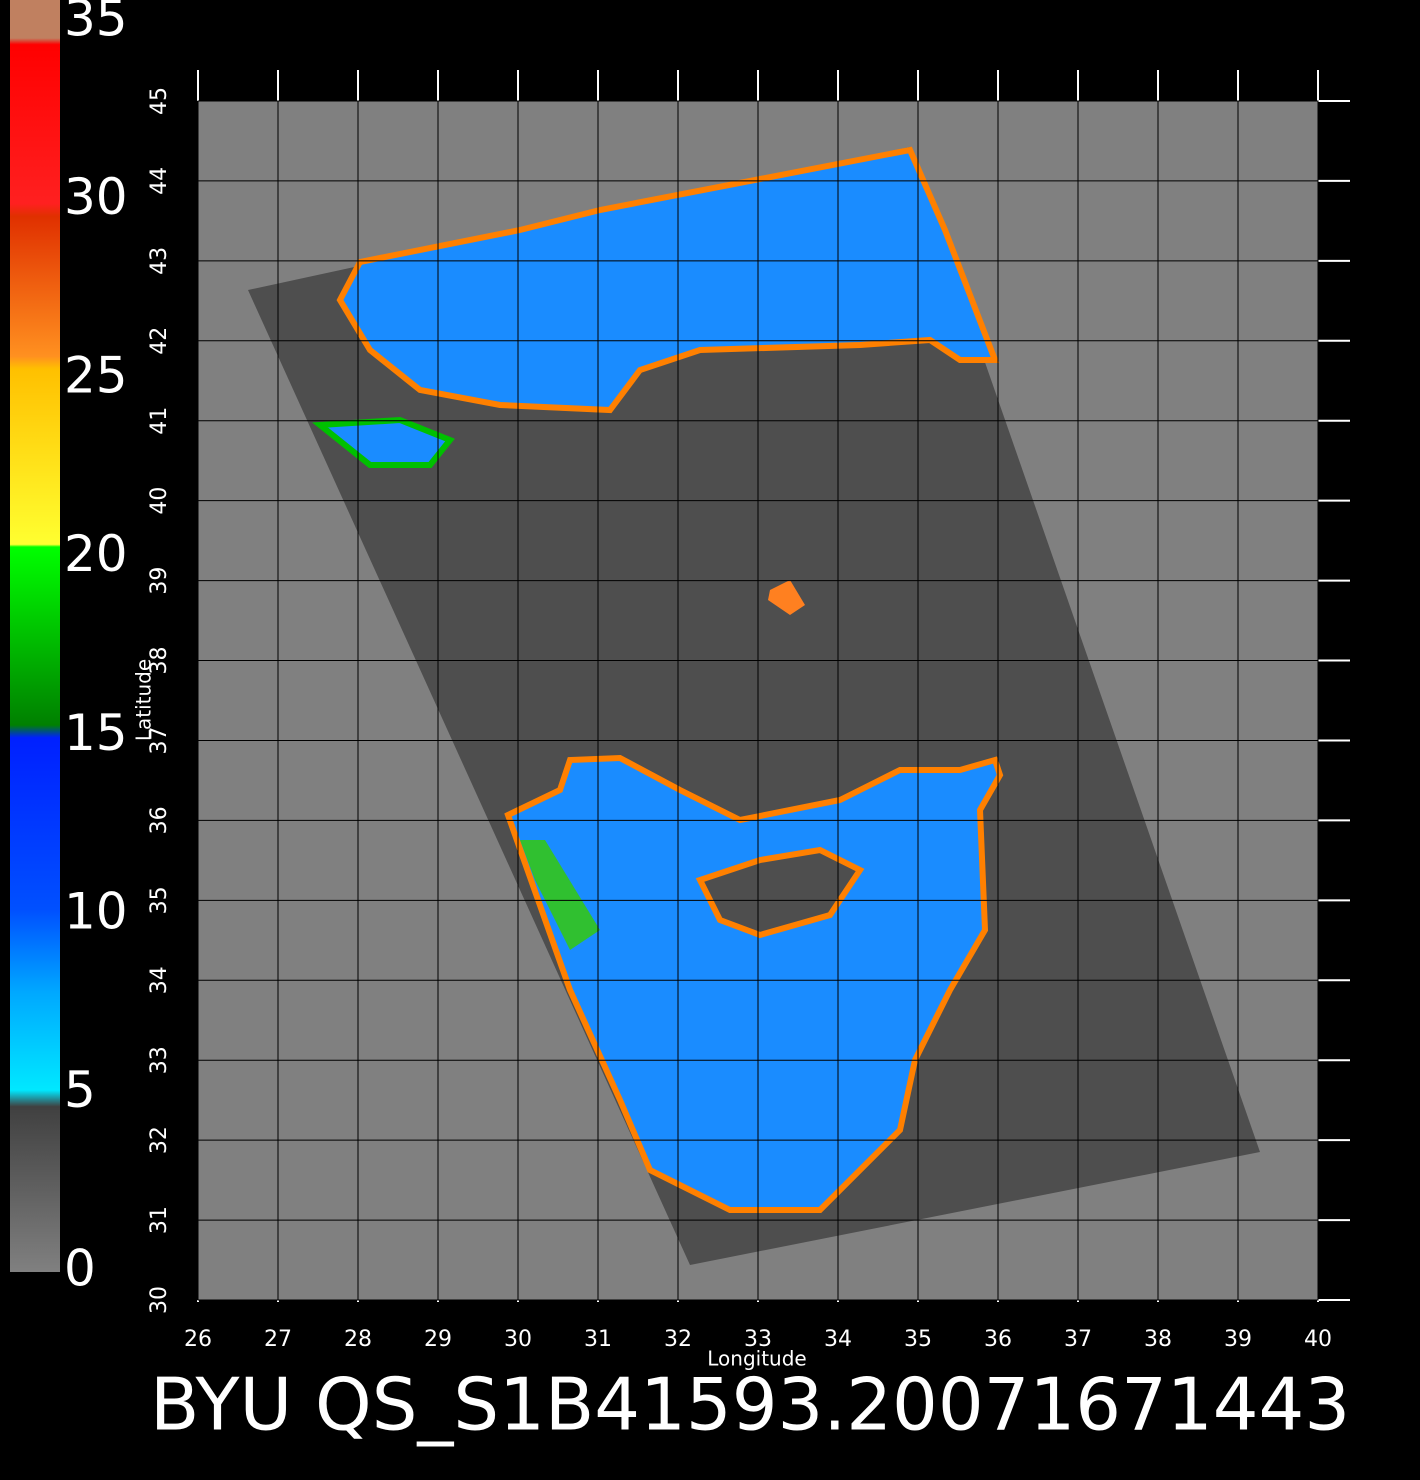 The image size is (1420, 1480). Describe the element at coordinates (159, 1220) in the screenshot. I see `y-tick-label: 31` at that location.